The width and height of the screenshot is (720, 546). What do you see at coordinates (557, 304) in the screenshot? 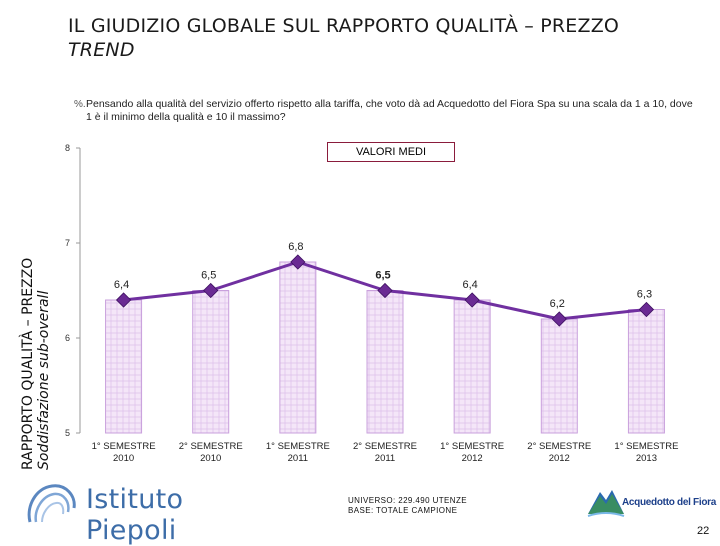
I see `data-label: 6,2` at bounding box center [557, 304].